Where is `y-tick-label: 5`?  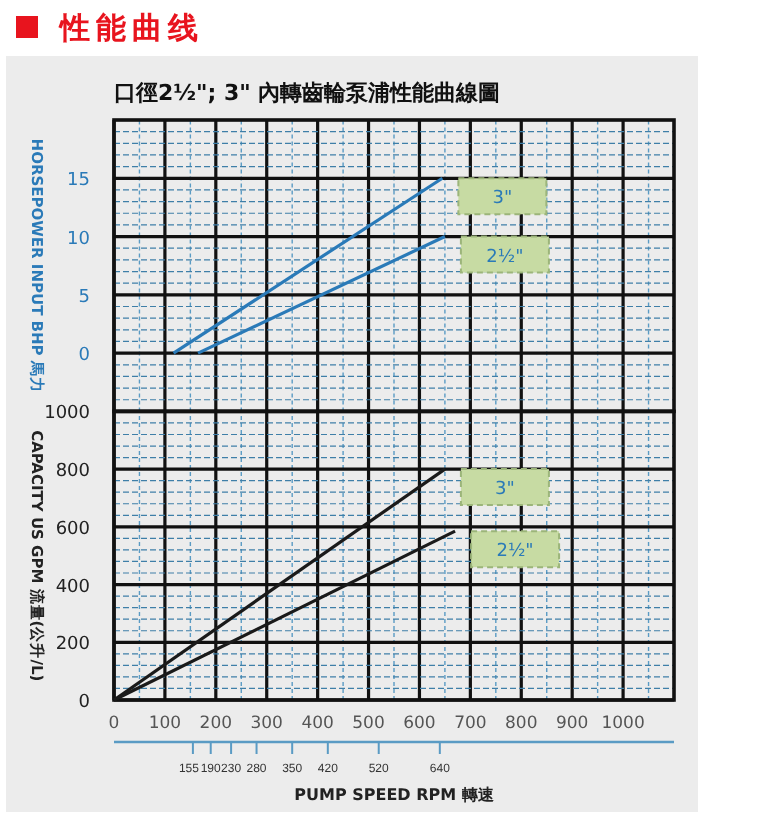
y-tick-label: 5 is located at coordinates (84, 297).